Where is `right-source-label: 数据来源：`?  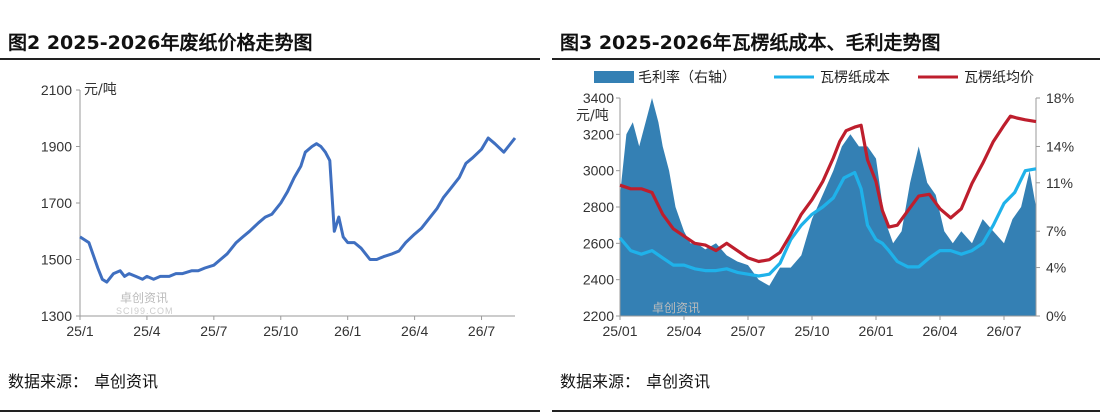 right-source-label: 数据来源： is located at coordinates (600, 381).